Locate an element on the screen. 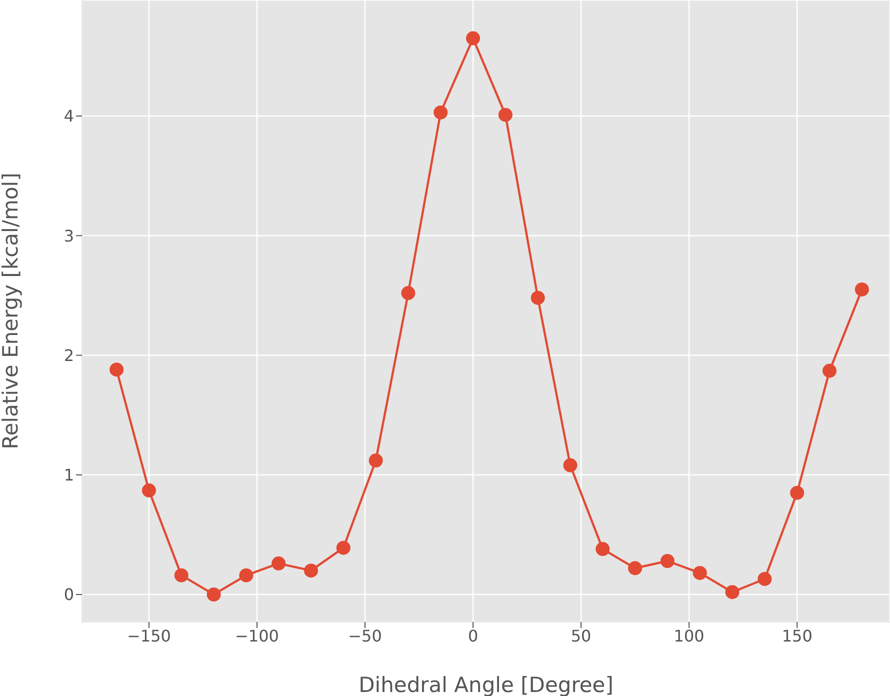 This screenshot has height=696, width=890. x-tick-label: 0 is located at coordinates (473, 636).